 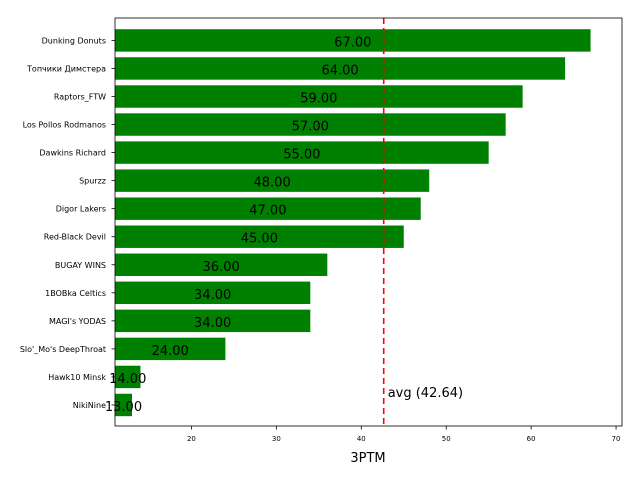 What do you see at coordinates (310, 127) in the screenshot?
I see `bar-value-label: 57.00` at bounding box center [310, 127].